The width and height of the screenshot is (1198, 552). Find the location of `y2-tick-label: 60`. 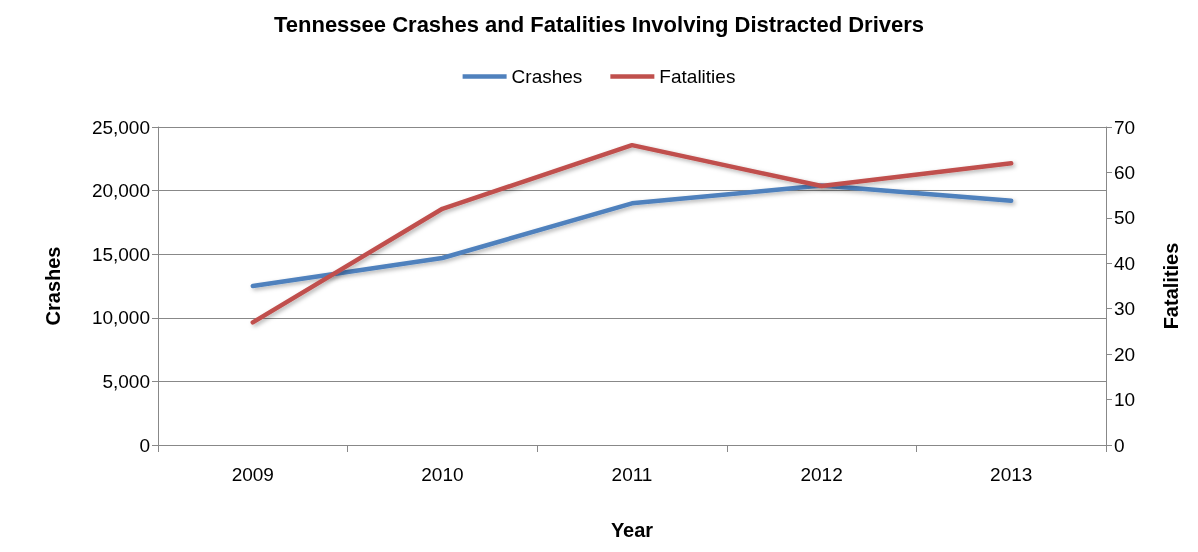

y2-tick-label: 60 is located at coordinates (1125, 172).